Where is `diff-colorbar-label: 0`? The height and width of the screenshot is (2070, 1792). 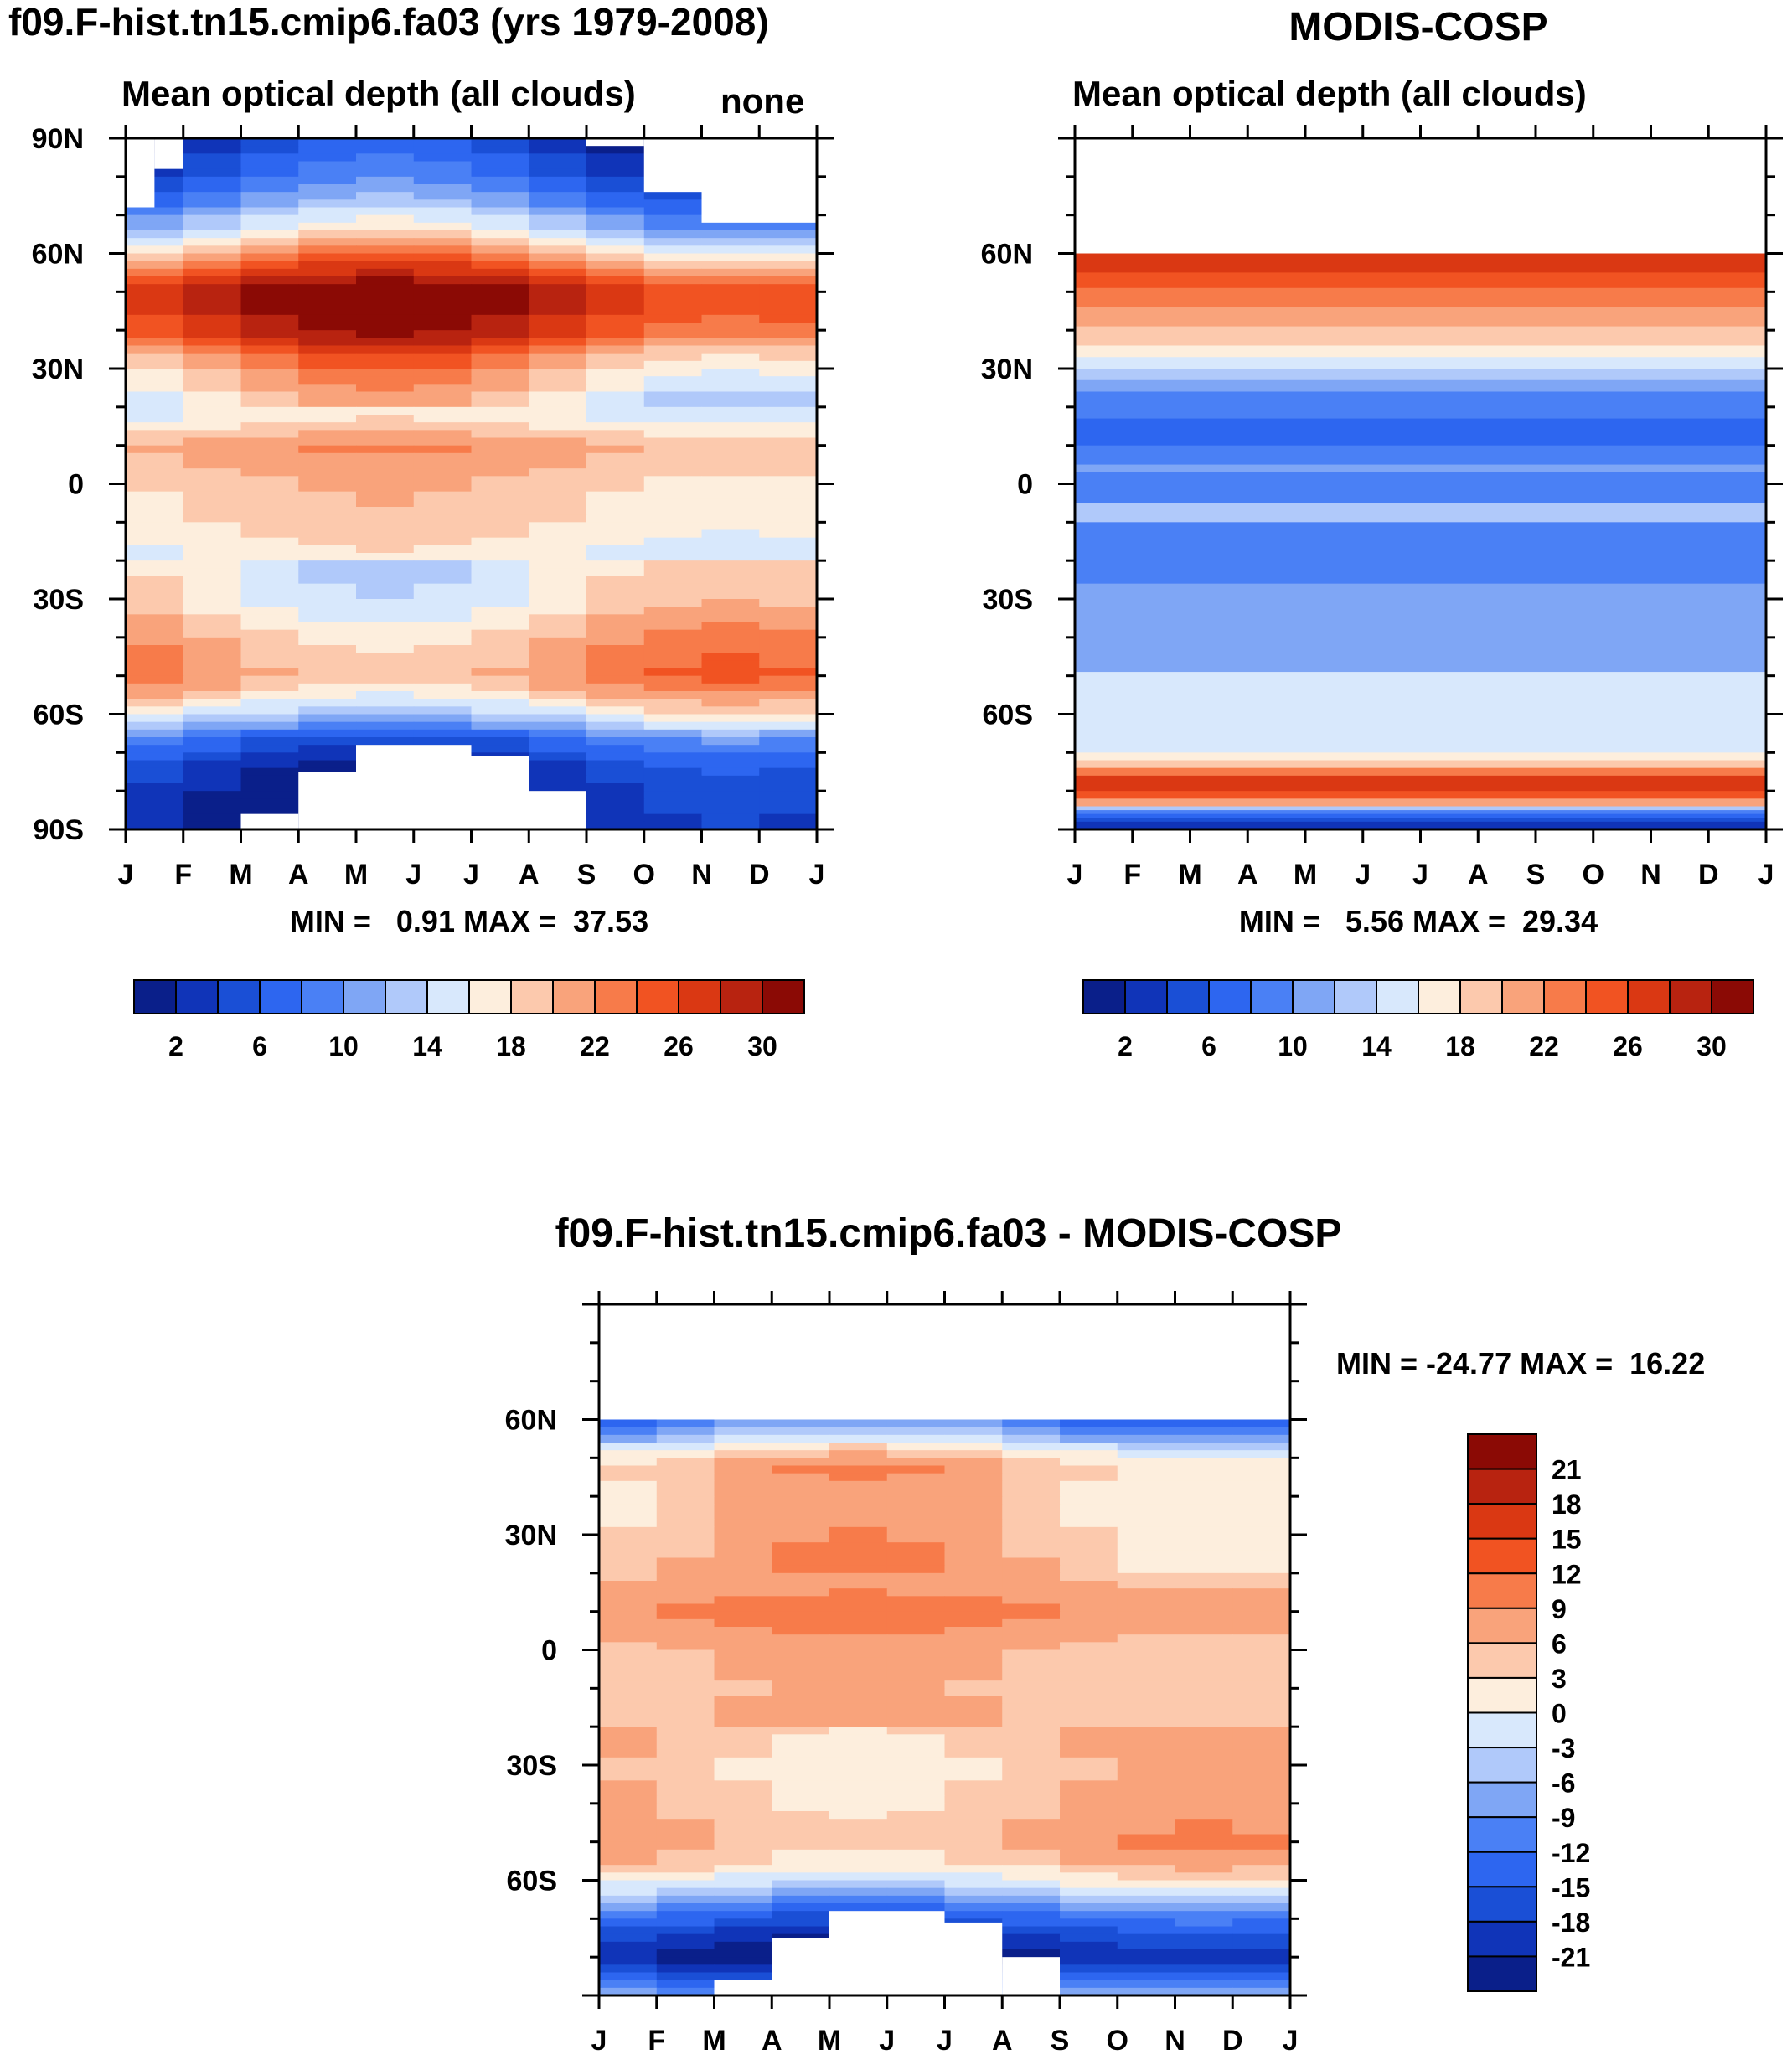 diff-colorbar-label: 0 is located at coordinates (1559, 1714).